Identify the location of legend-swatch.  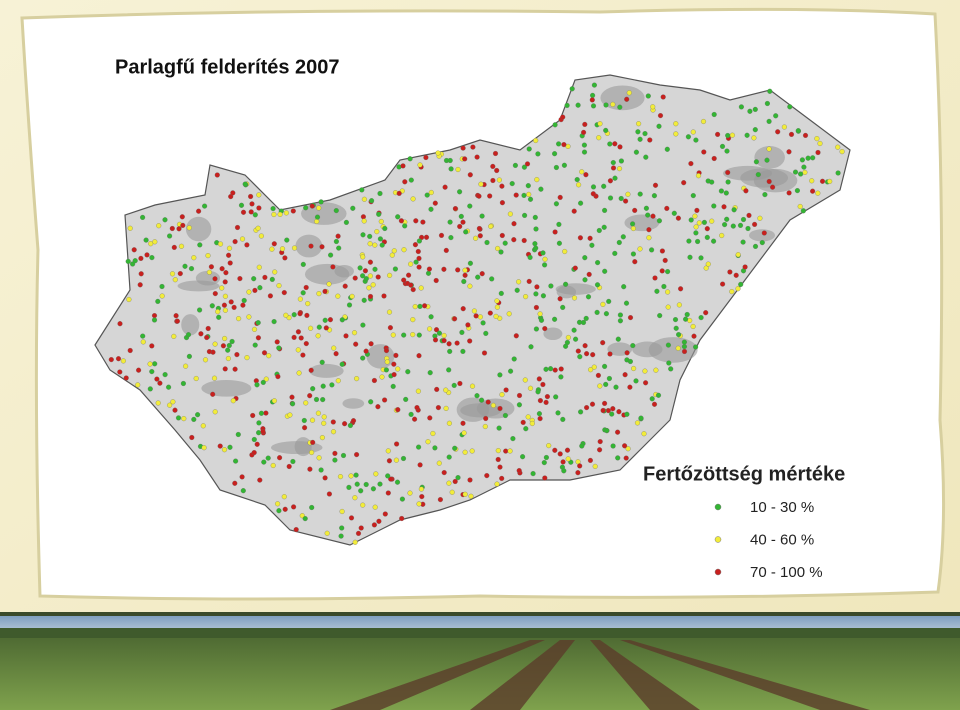
(718, 507).